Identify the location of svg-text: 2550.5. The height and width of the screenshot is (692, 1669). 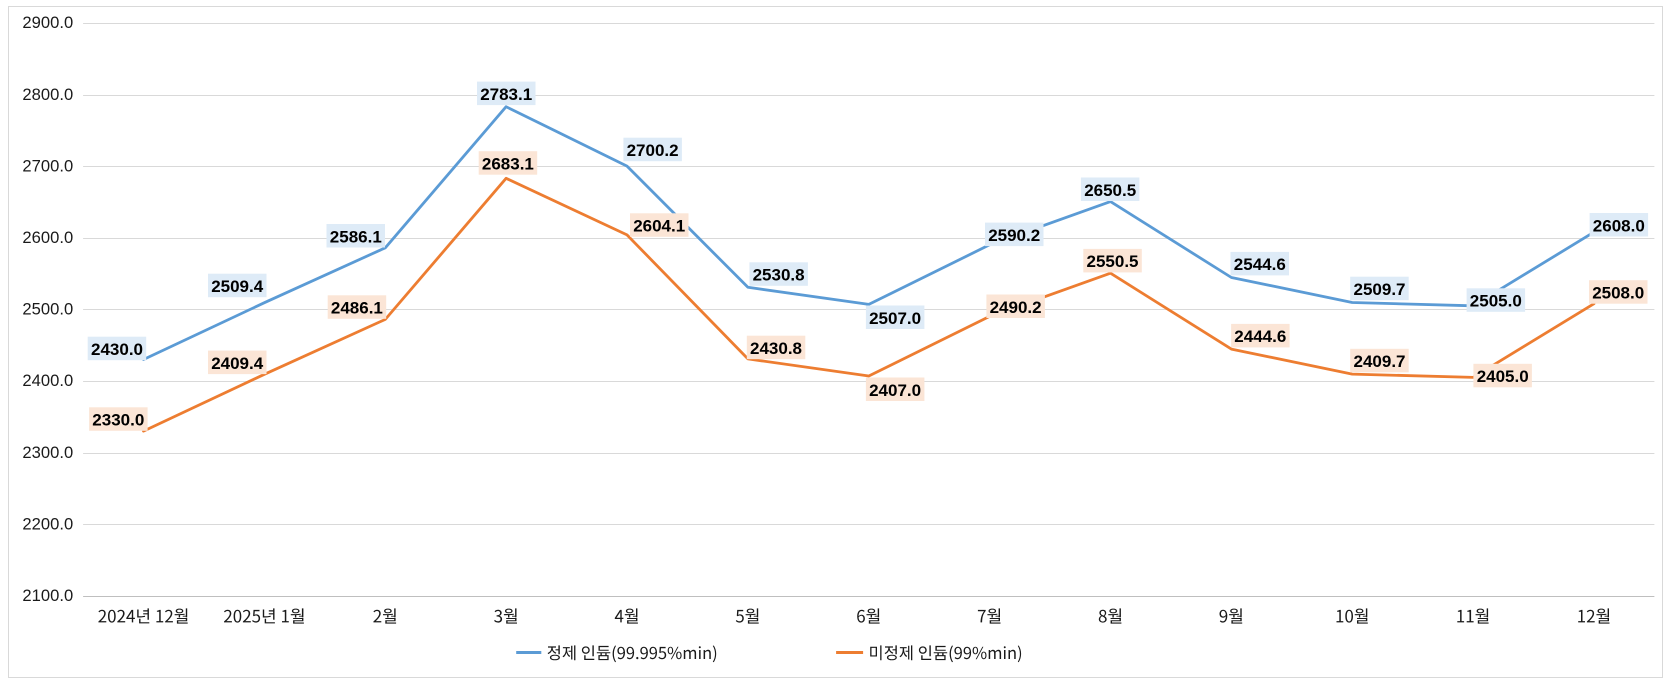
(1113, 261).